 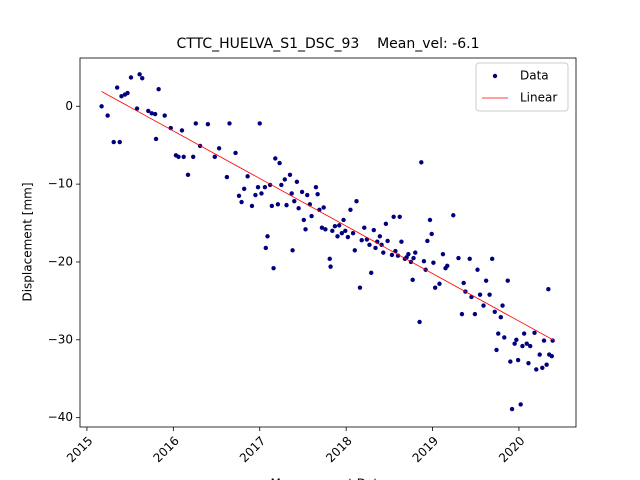 I want to click on legend-label: Data, so click(x=534, y=76).